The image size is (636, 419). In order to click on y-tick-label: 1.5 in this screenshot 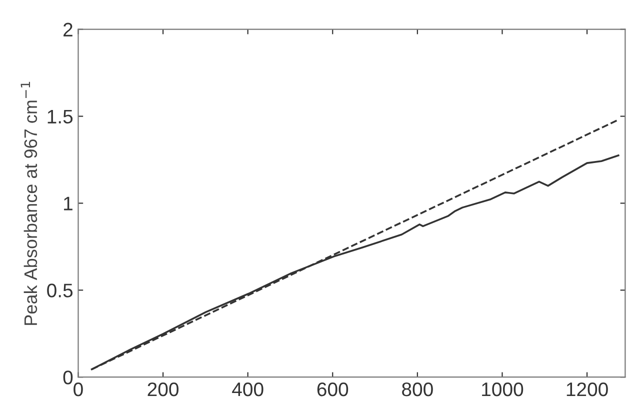, I will do `click(60, 117)`.